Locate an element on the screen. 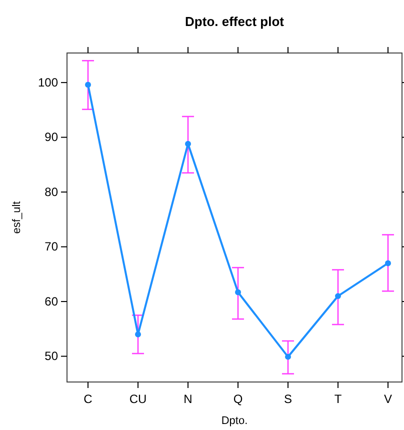  x-tick-label: T is located at coordinates (338, 399).